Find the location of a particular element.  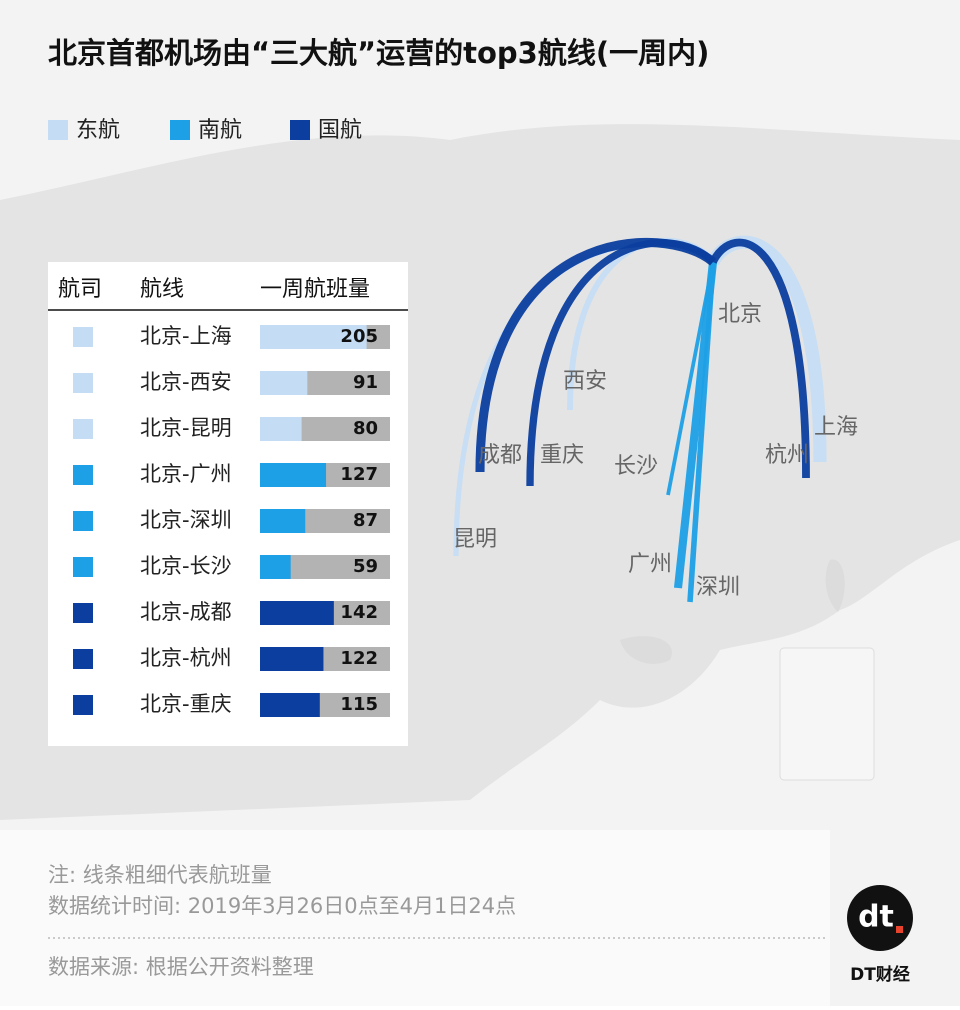

route-label: 北京-昆明 is located at coordinates (186, 428).